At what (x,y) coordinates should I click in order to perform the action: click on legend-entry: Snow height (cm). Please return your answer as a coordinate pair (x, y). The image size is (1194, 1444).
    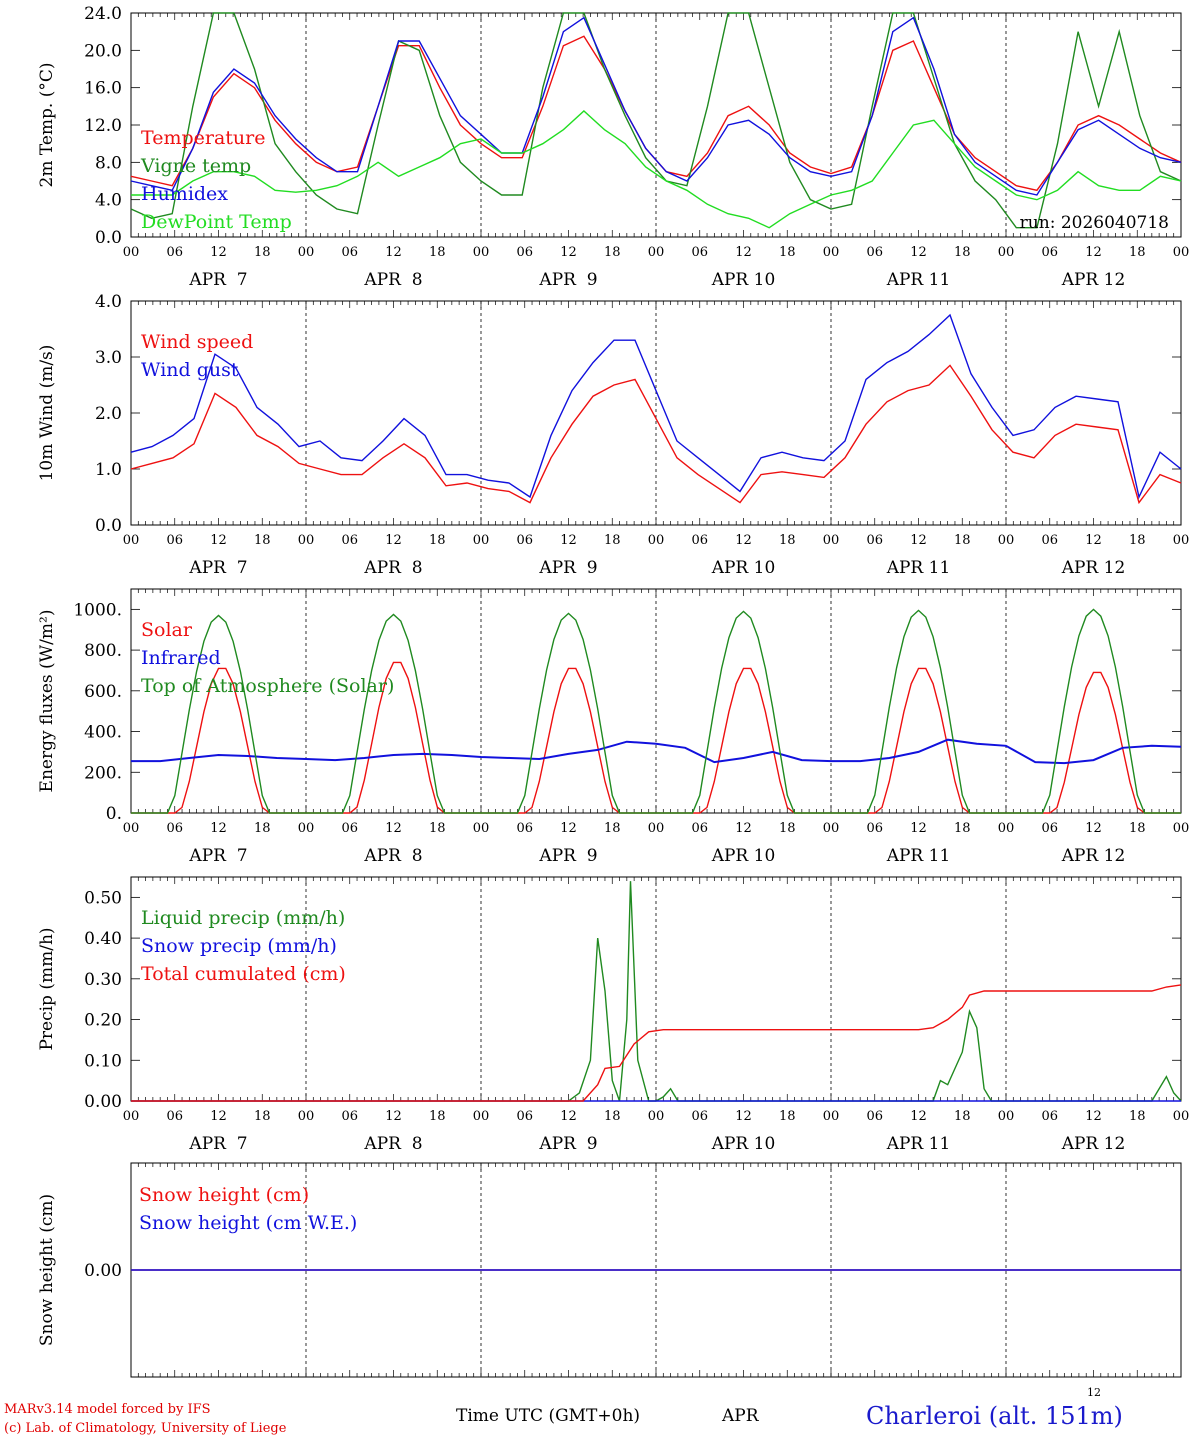
    Looking at the image, I should click on (224, 1195).